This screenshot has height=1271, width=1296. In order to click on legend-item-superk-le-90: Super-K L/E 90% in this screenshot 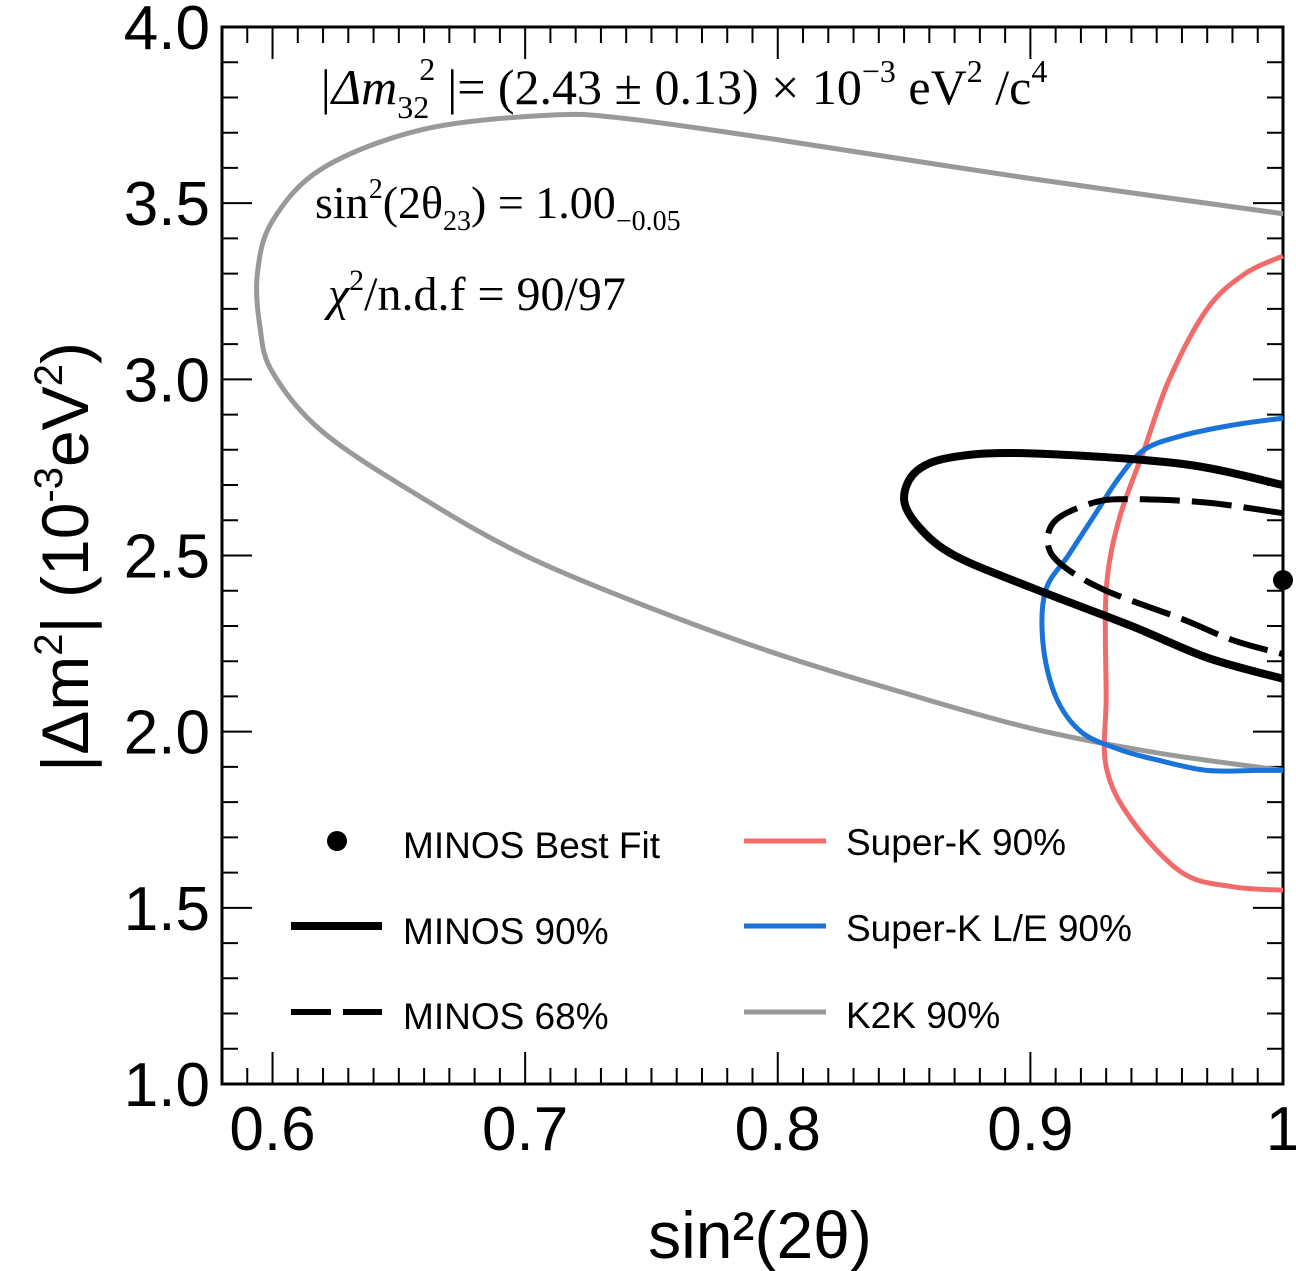, I will do `click(938, 928)`.